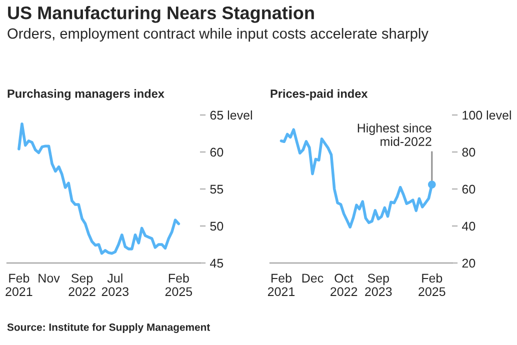 This screenshot has height=345, width=517. I want to click on x-tick-label: Dec, so click(313, 278).